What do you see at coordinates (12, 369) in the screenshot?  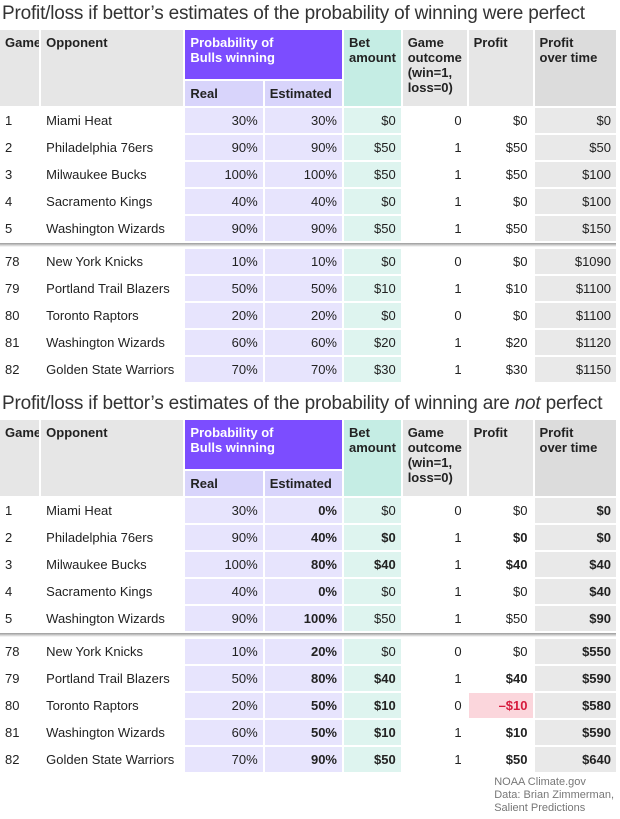 I see `cell-game: 82` at bounding box center [12, 369].